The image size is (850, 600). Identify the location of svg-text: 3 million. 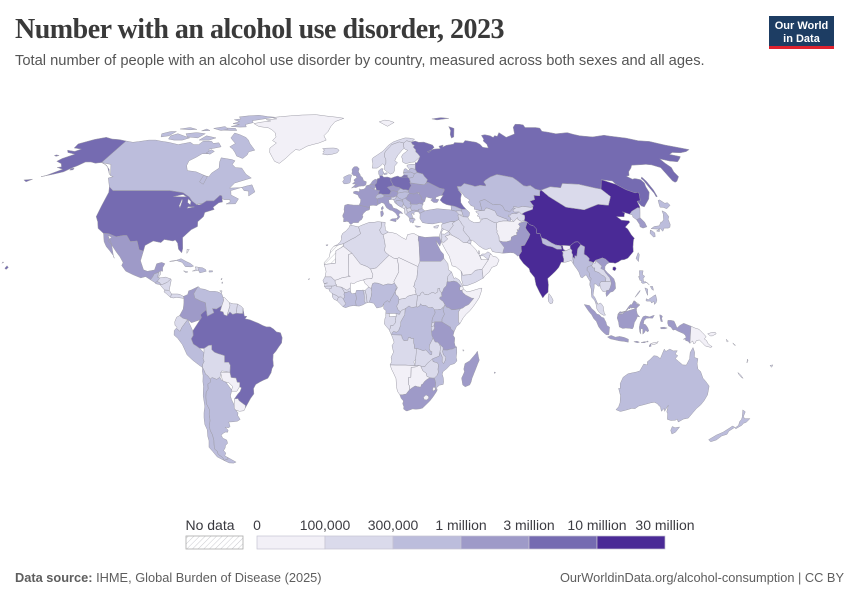
(528, 525).